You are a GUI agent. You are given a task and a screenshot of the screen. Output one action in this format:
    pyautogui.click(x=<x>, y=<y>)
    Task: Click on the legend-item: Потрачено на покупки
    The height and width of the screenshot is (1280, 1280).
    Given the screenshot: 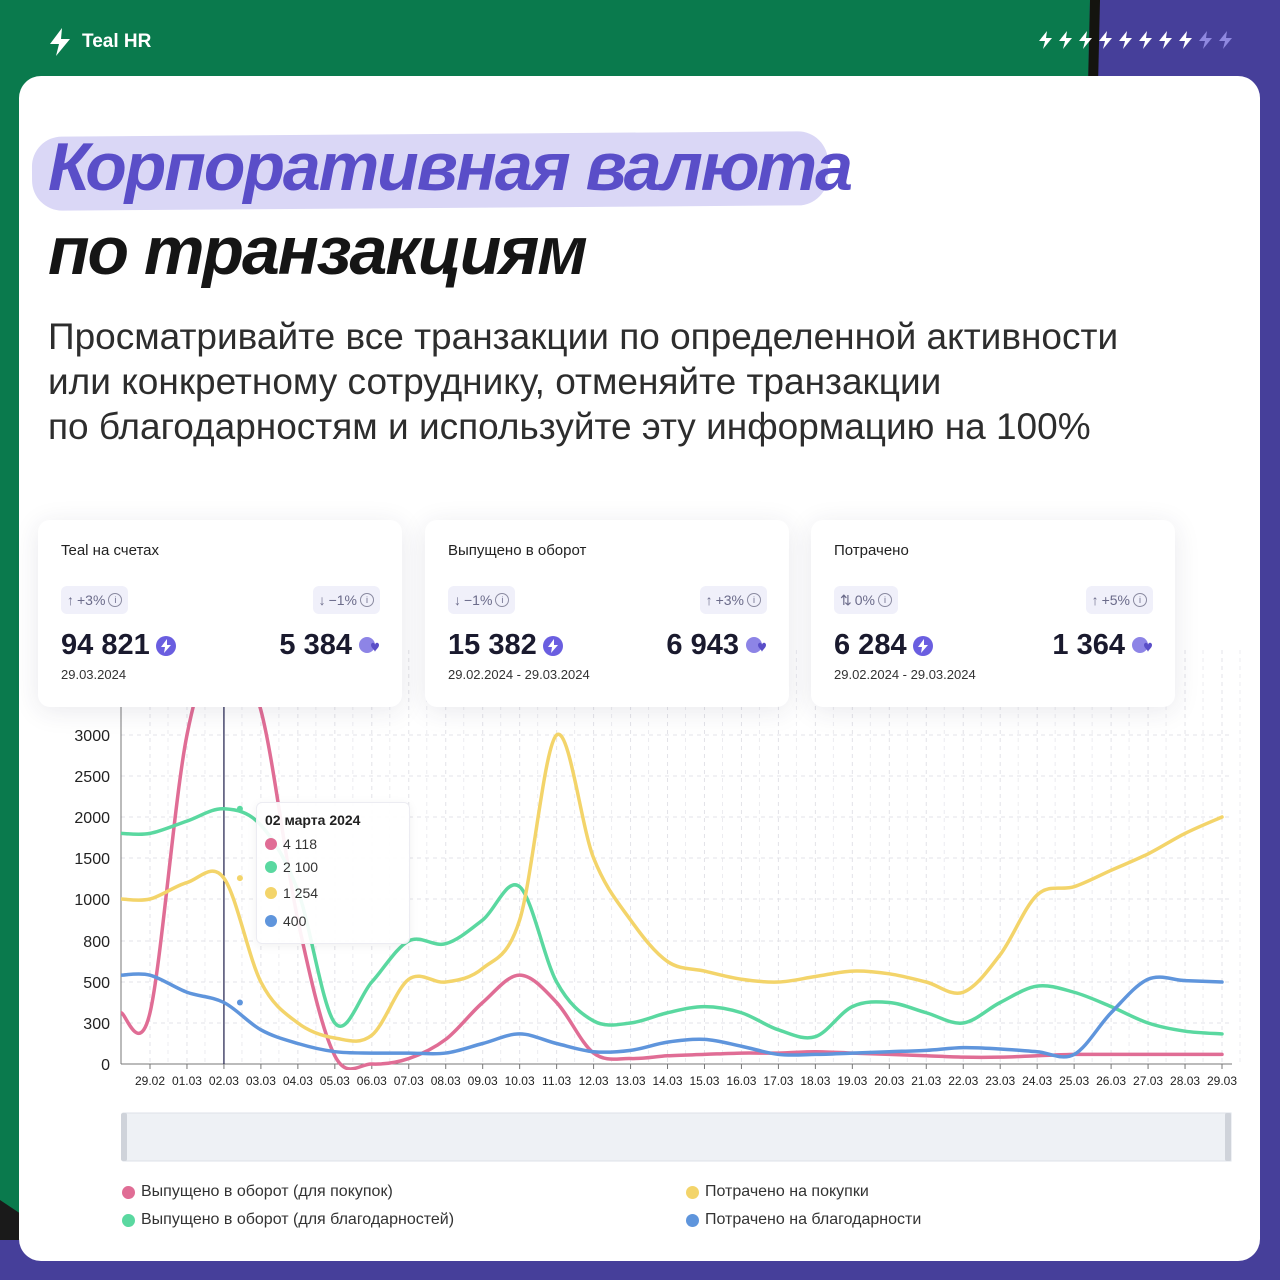 What is the action you would take?
    pyautogui.click(x=777, y=1192)
    